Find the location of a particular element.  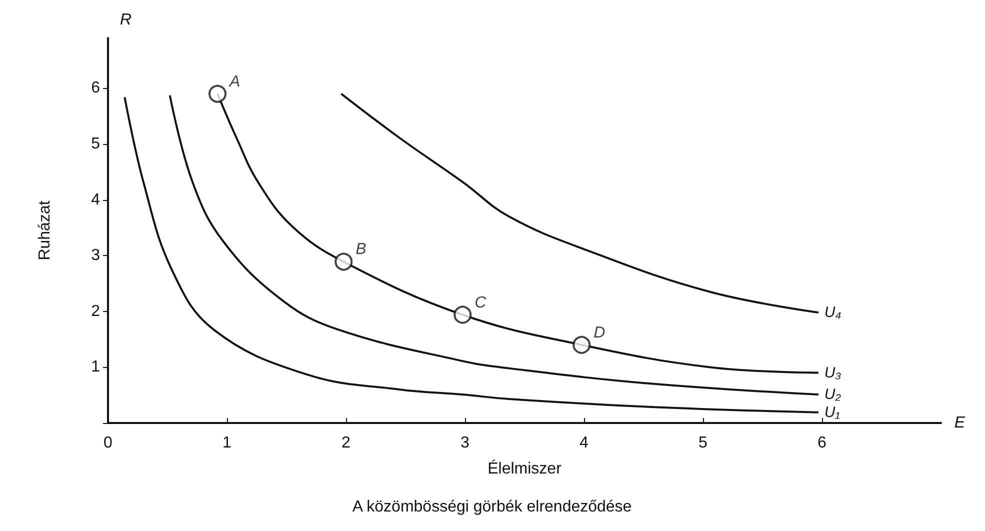

annotation: C is located at coordinates (480, 303).